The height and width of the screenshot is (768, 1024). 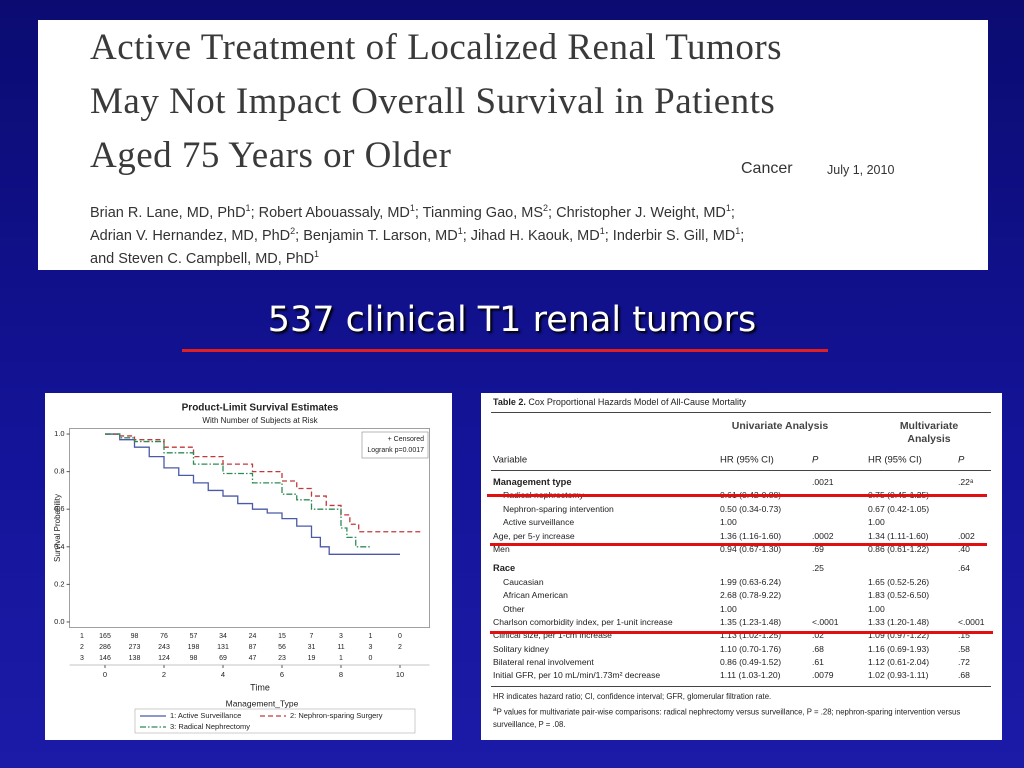 What do you see at coordinates (164, 636) in the screenshot?
I see `risk-count: 76` at bounding box center [164, 636].